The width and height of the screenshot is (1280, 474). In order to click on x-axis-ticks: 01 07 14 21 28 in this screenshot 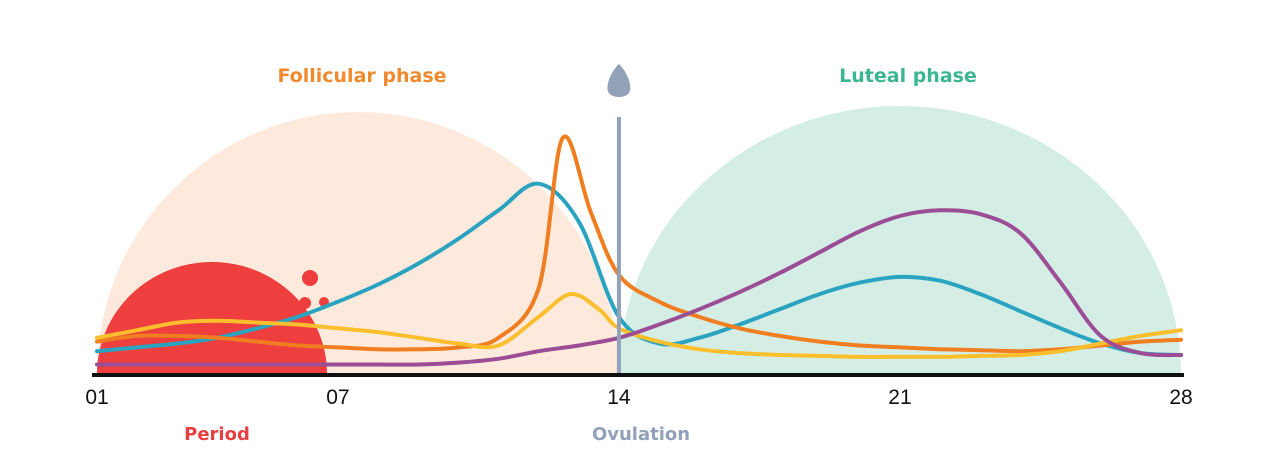, I will do `click(638, 397)`.